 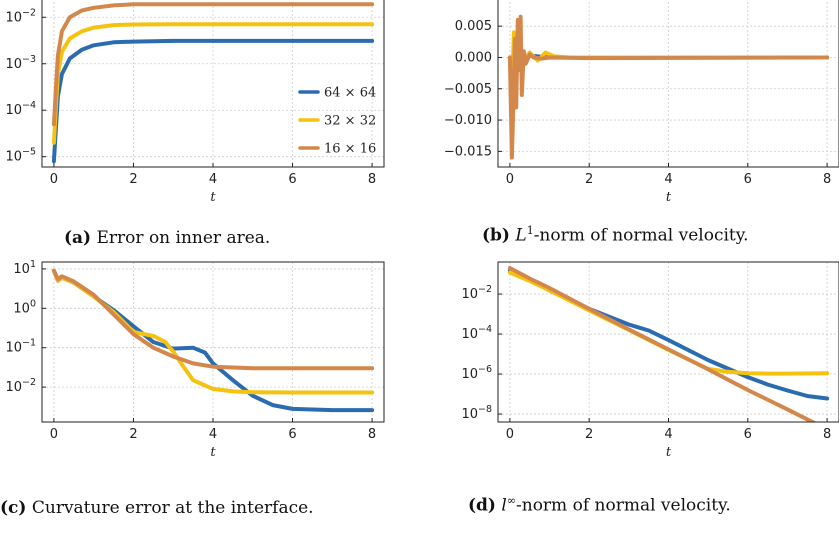 I want to click on caption-d: (d) l∞-norm of normal velocity., so click(x=599, y=505).